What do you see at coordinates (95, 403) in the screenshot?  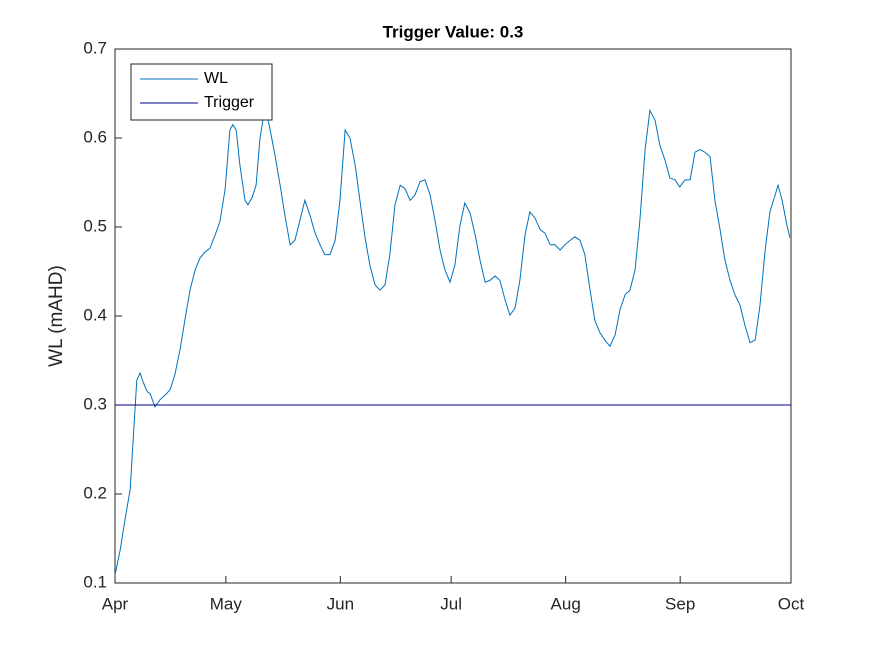 I see `y-tick-label: 0.3` at bounding box center [95, 403].